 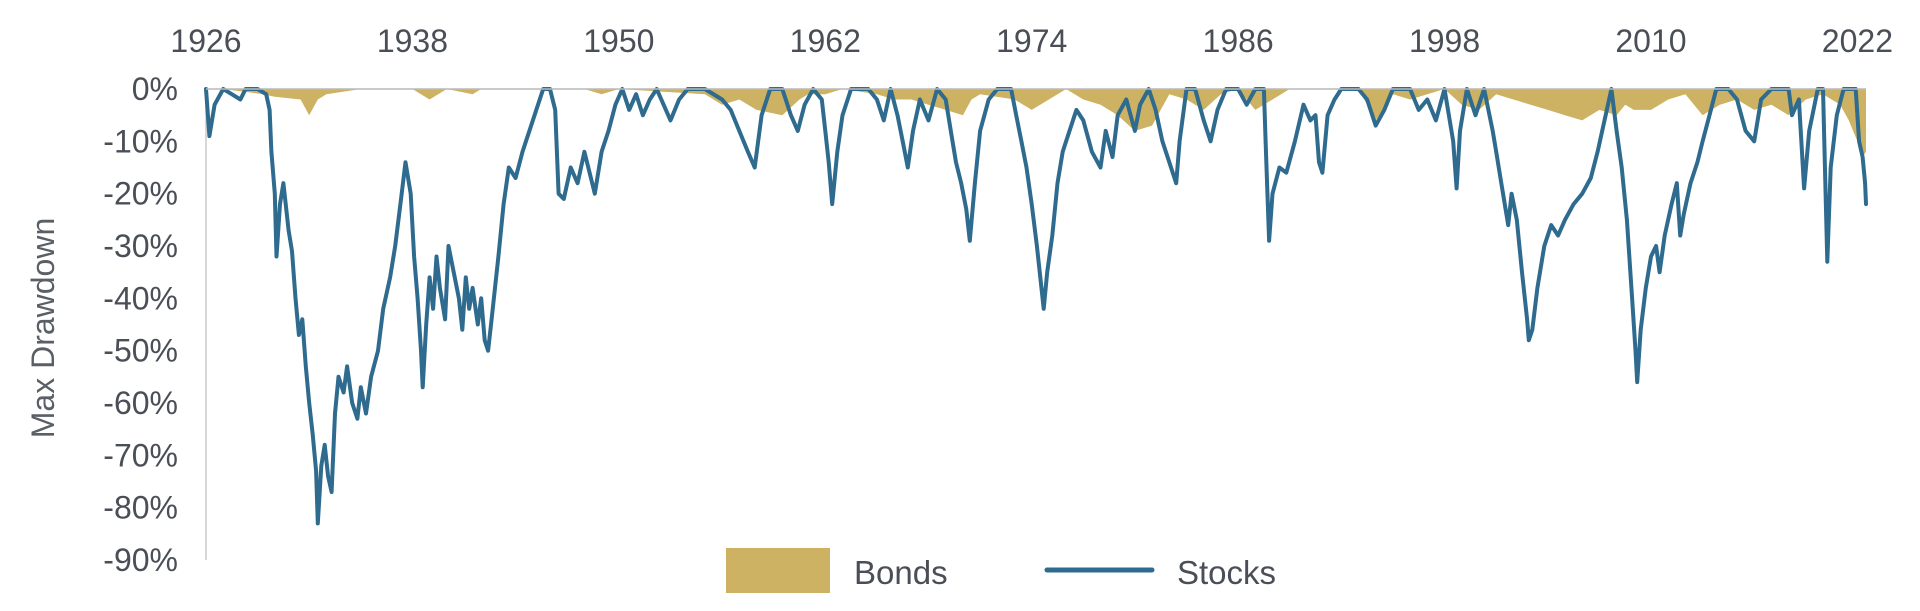 What do you see at coordinates (140, 194) in the screenshot?
I see `y-tick-label: -20%` at bounding box center [140, 194].